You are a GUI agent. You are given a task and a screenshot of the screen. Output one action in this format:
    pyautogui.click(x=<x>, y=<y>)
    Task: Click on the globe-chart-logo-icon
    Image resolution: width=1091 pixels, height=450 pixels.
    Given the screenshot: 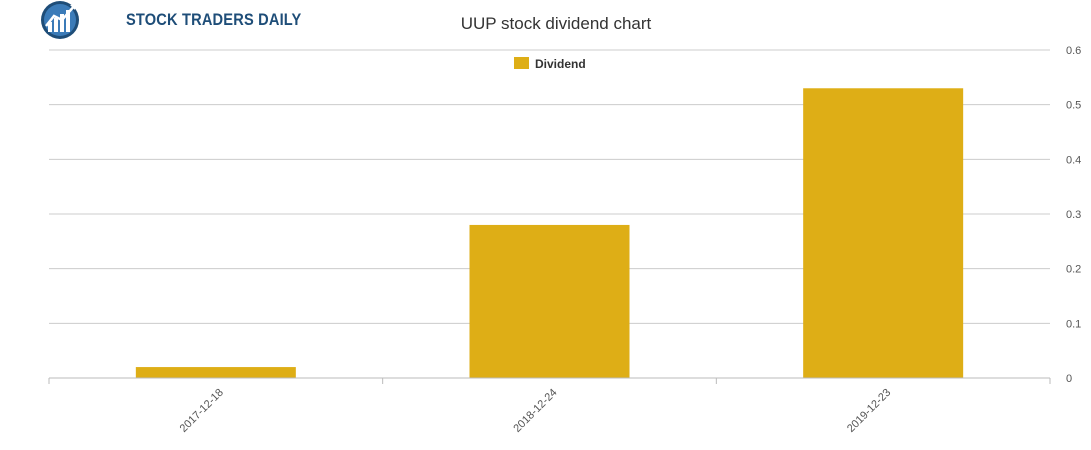 What is the action you would take?
    pyautogui.click(x=60, y=20)
    